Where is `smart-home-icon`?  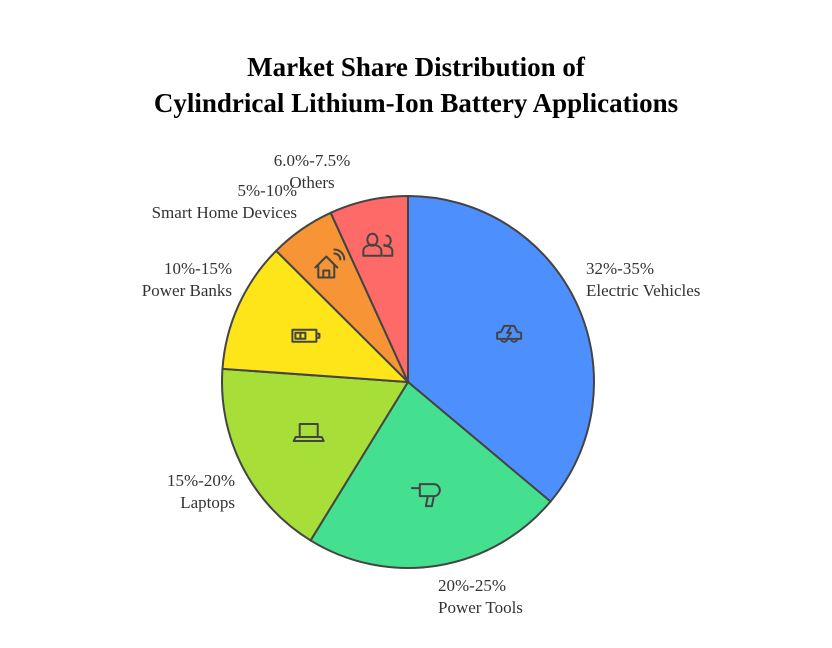
smart-home-icon is located at coordinates (330, 263).